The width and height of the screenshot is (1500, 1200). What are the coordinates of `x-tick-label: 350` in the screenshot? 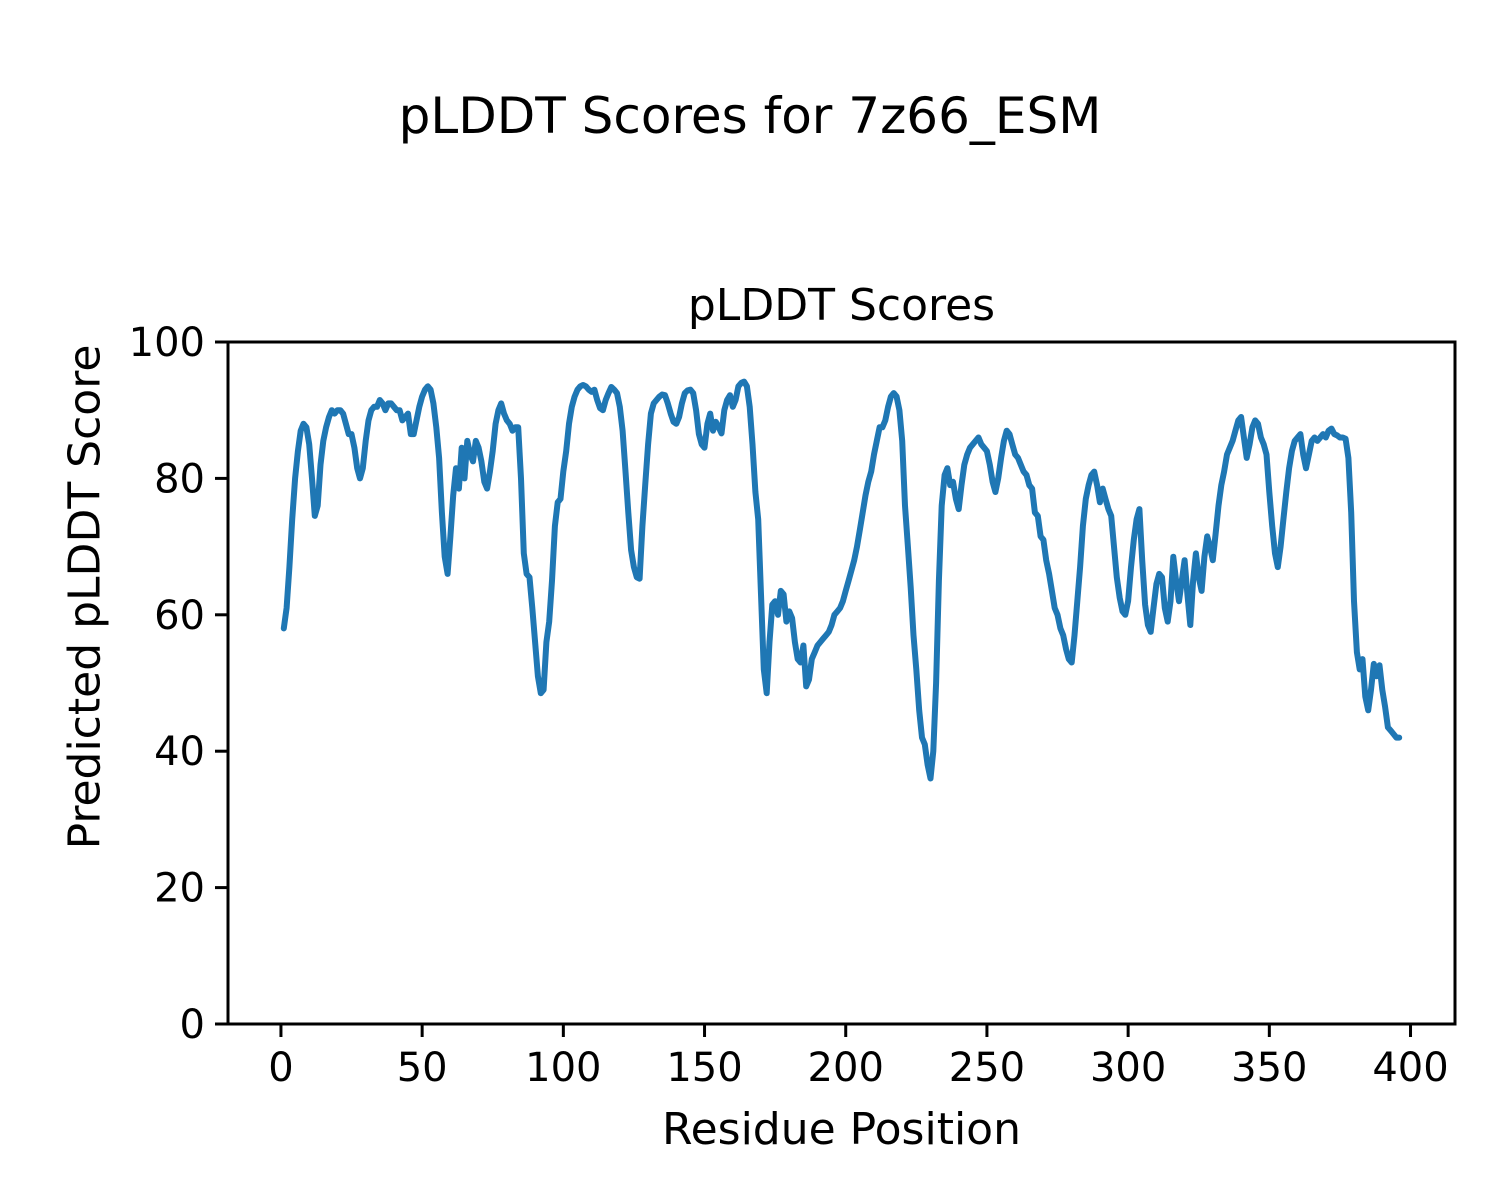 It's located at (1269, 1068).